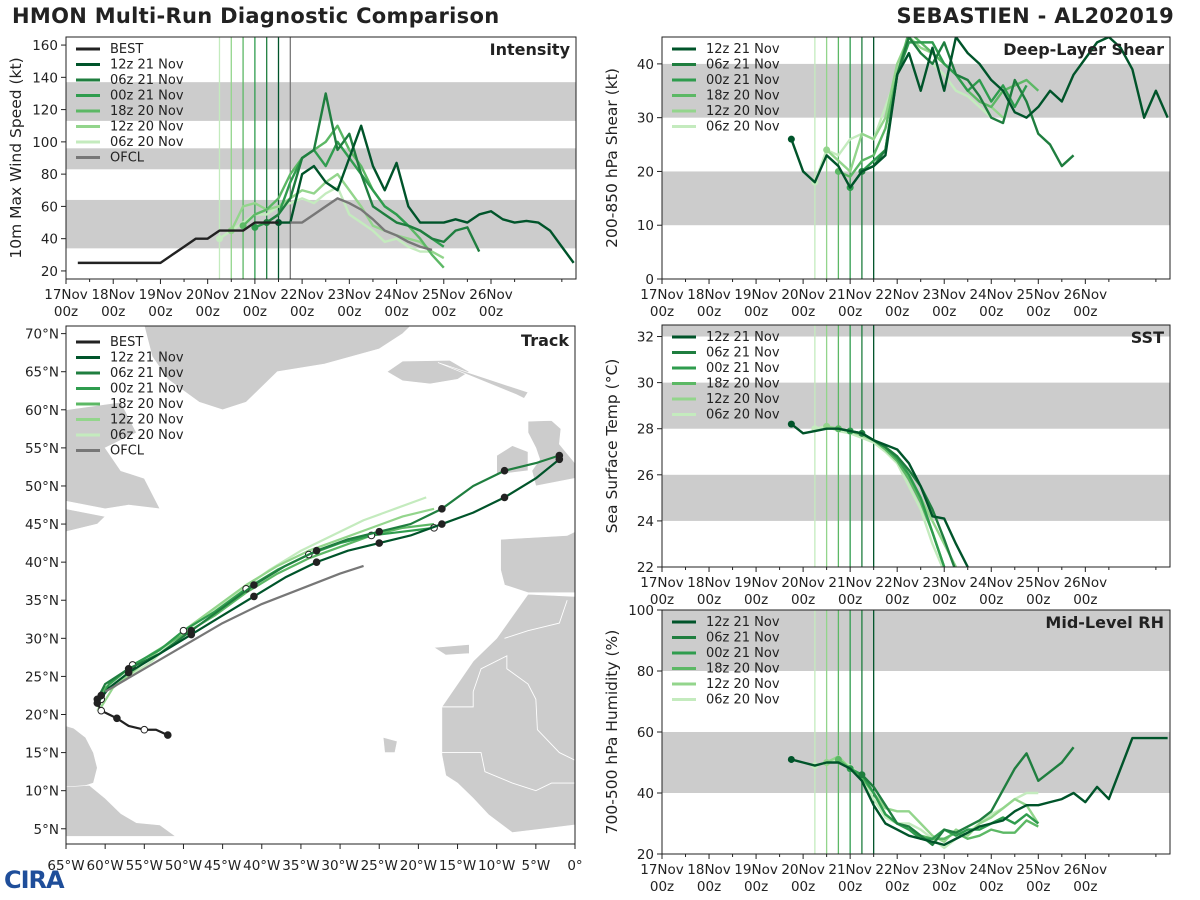  I want to click on x-tick-label: 60°W, so click(105, 866).